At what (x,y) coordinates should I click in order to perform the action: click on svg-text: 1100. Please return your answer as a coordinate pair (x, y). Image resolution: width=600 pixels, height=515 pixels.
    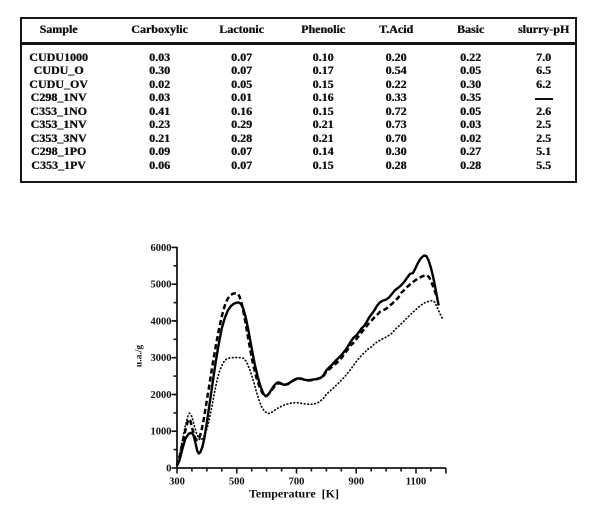
    Looking at the image, I should click on (416, 482).